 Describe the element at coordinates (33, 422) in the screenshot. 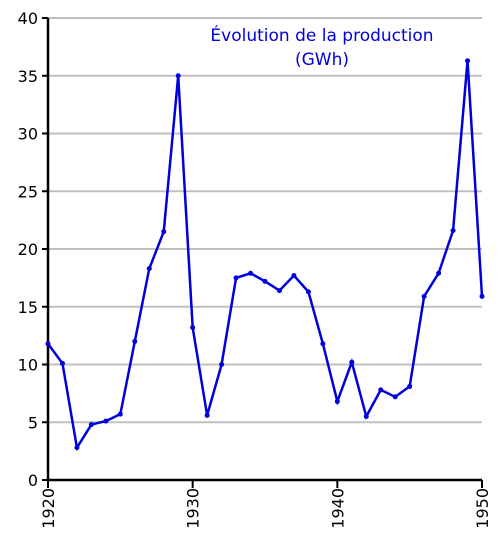

I see `y-tick-label: 5` at that location.